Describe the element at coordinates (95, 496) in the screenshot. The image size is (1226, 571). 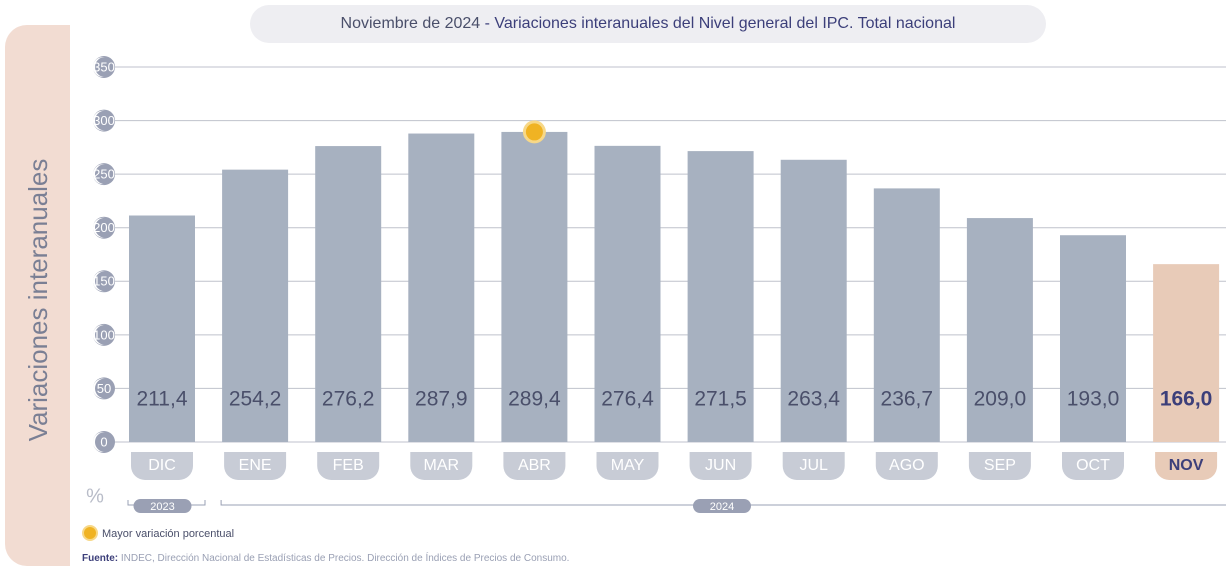
I see `y-unit: %` at that location.